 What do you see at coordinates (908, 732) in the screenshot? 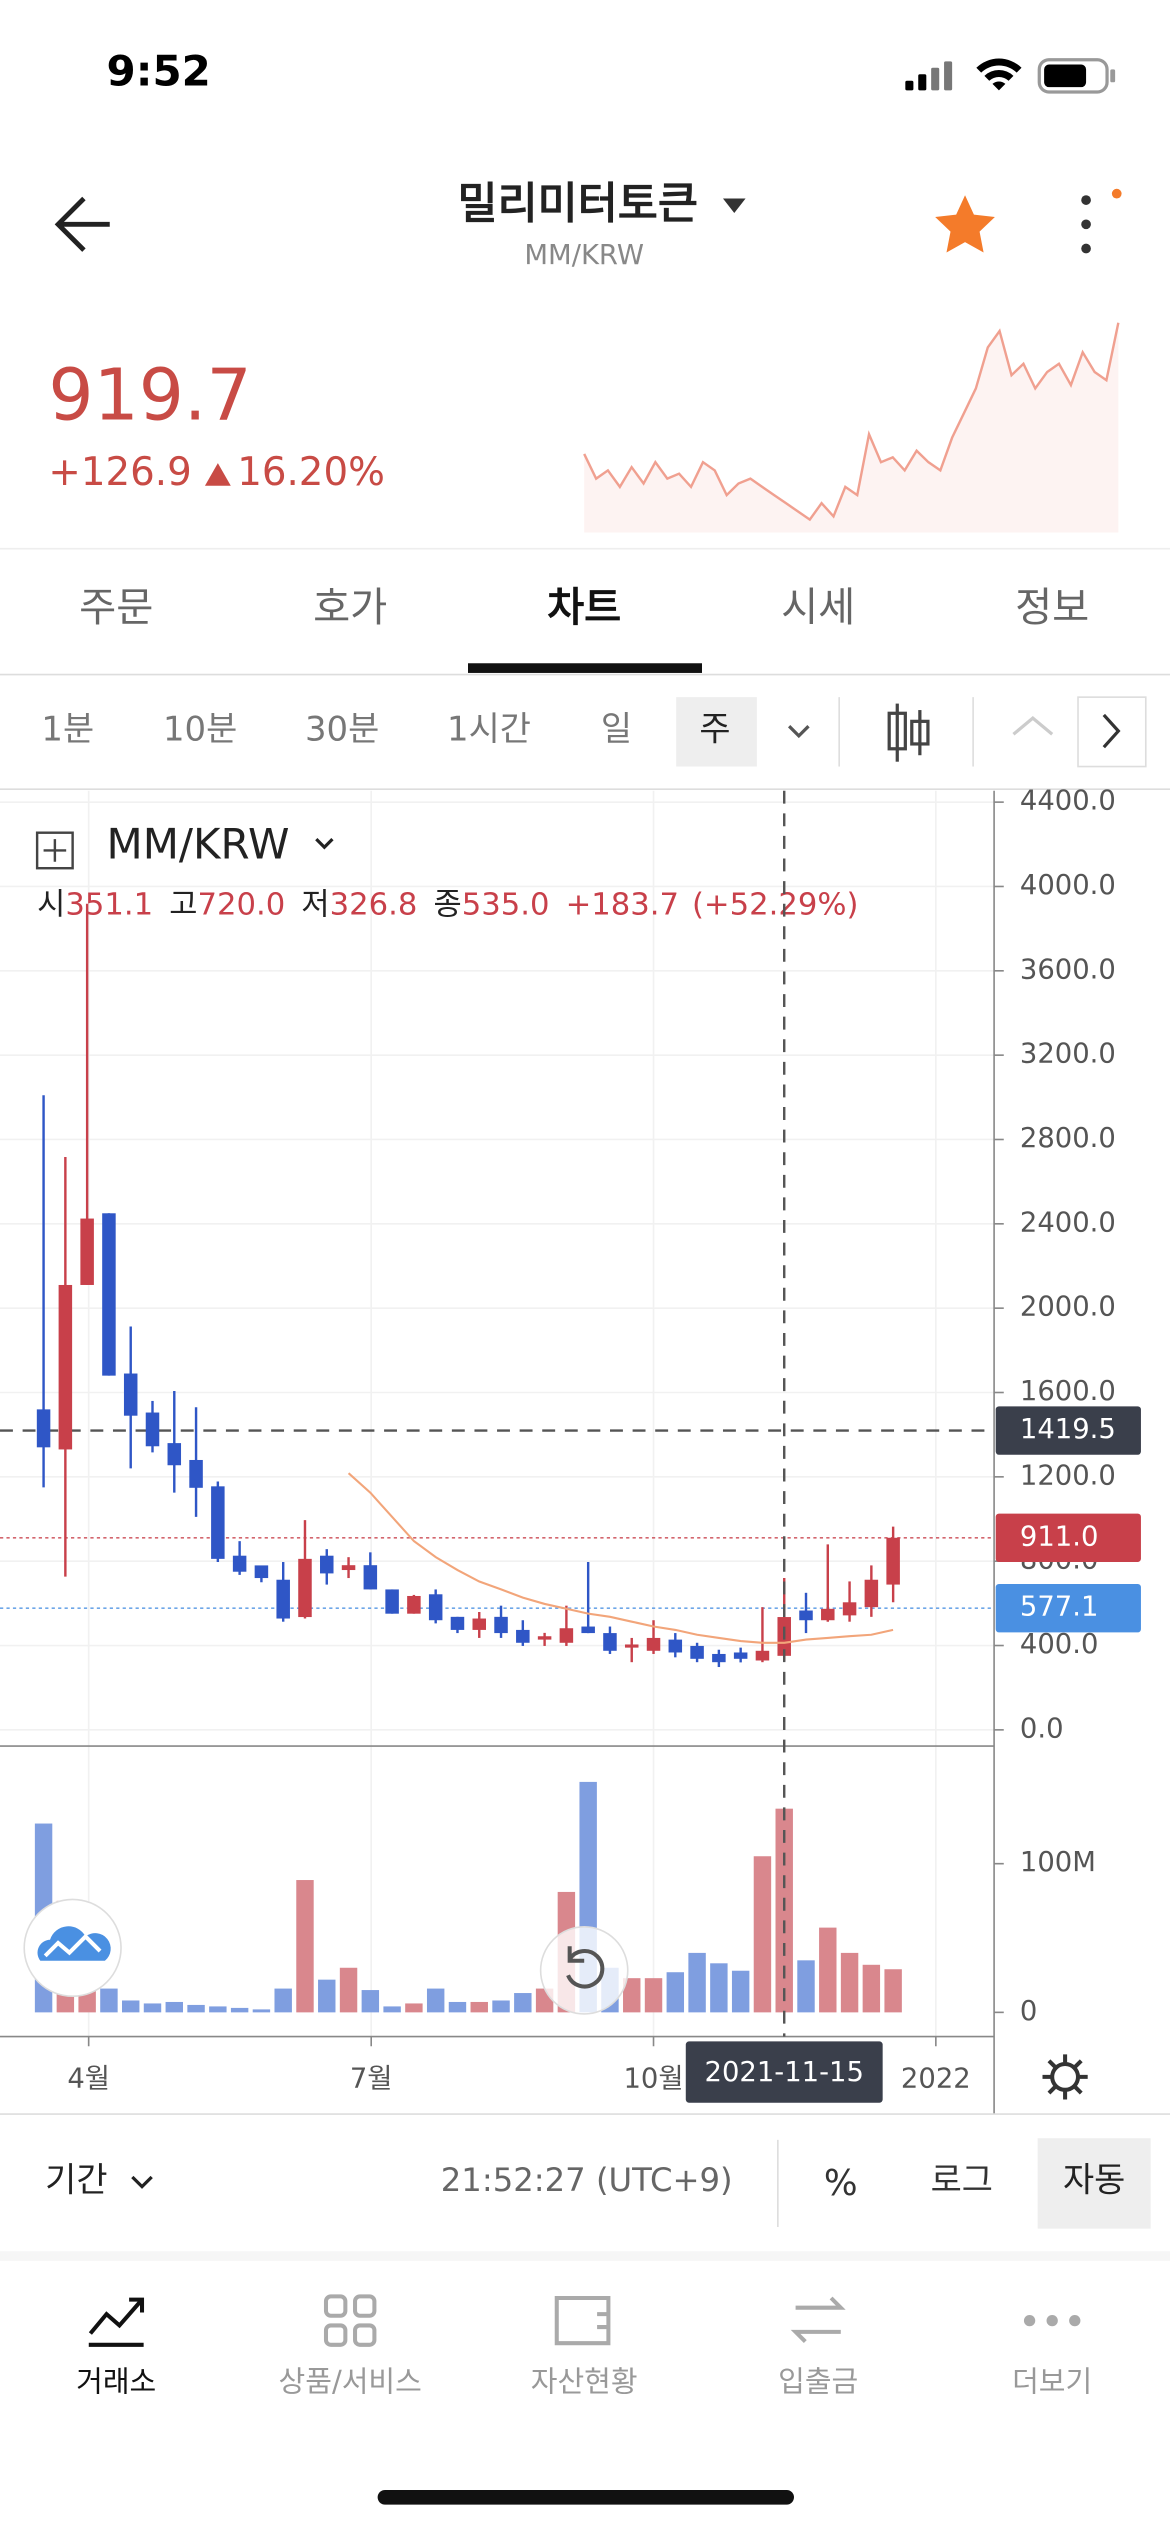
I see `candle-type-button` at bounding box center [908, 732].